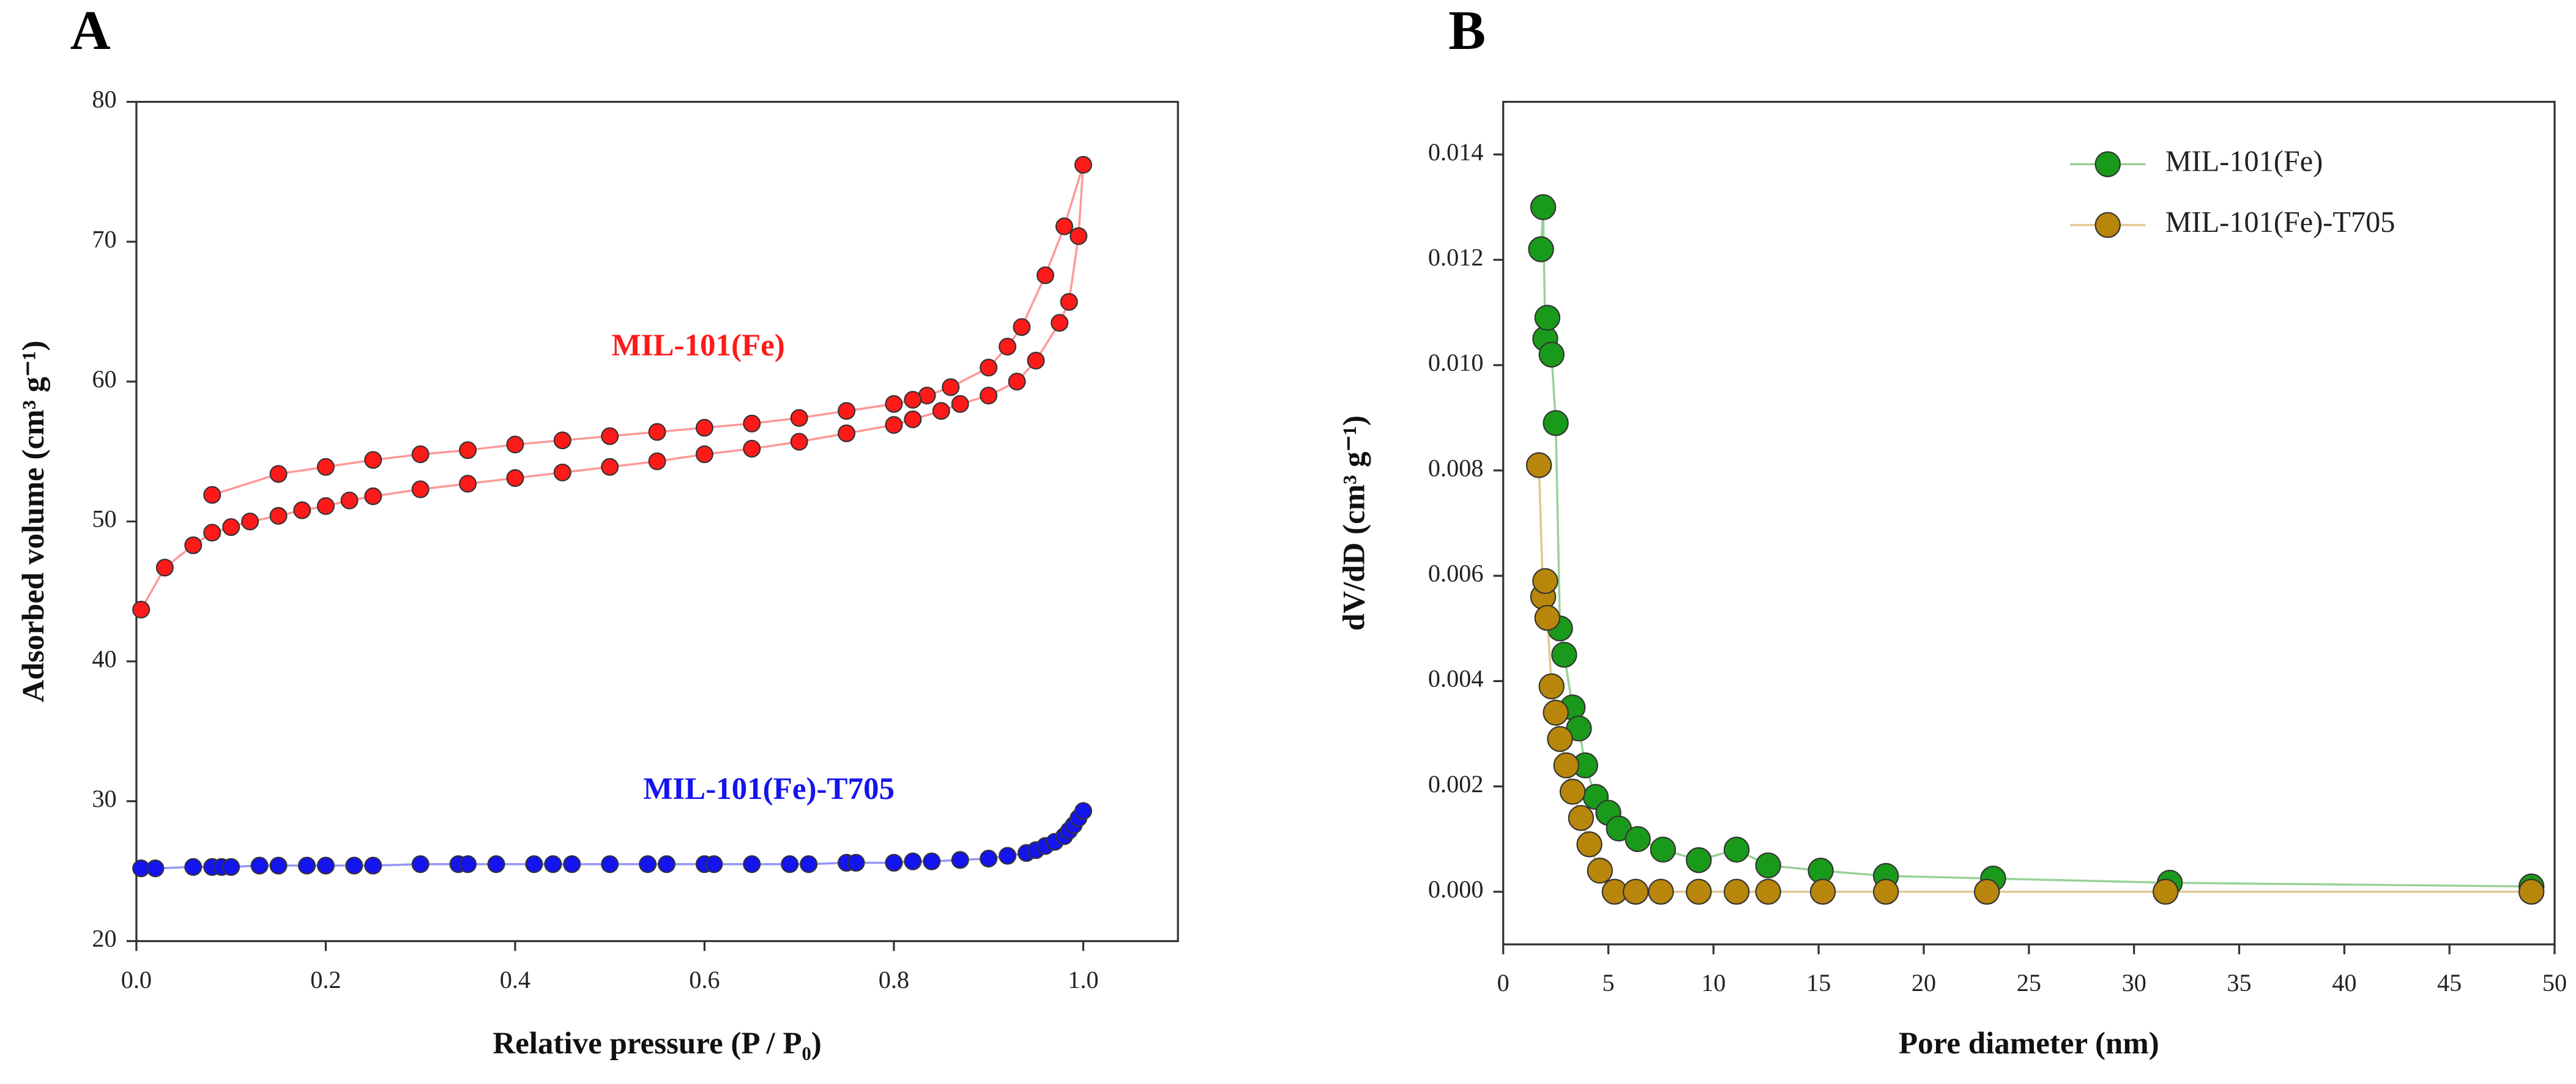  What do you see at coordinates (1467, 30) in the screenshot?
I see `panel-label: B` at bounding box center [1467, 30].